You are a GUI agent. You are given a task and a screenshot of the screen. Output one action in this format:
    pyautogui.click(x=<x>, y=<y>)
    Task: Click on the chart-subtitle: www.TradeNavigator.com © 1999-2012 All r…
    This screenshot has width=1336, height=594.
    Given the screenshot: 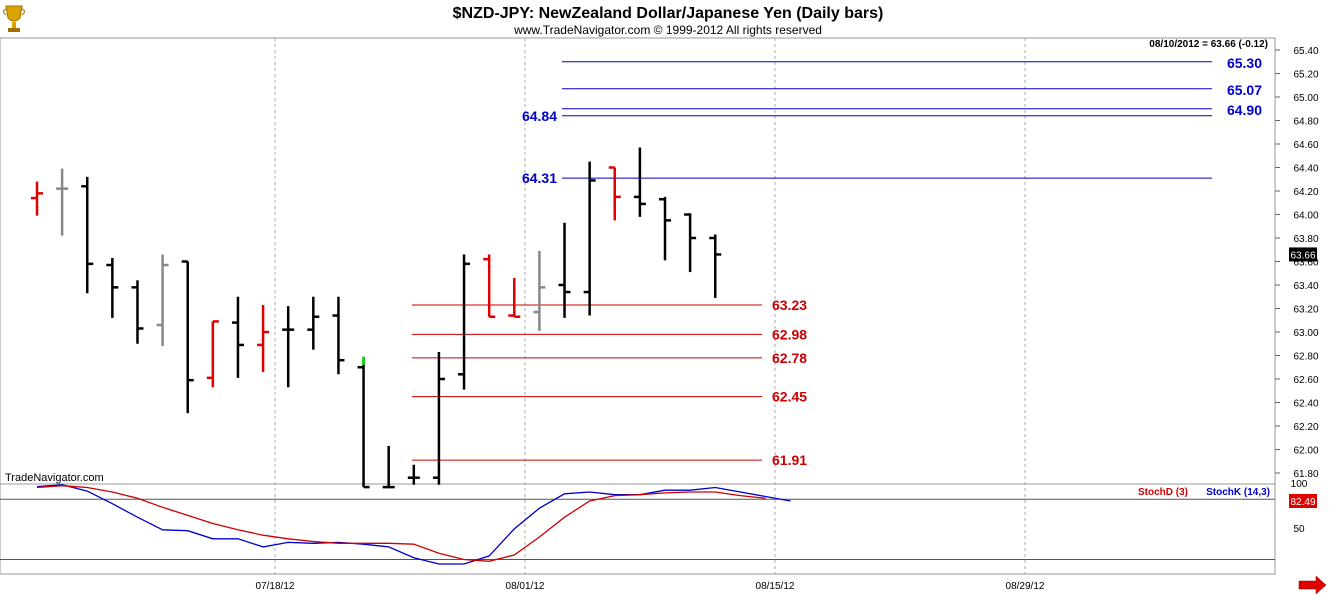 What is the action you would take?
    pyautogui.click(x=667, y=30)
    